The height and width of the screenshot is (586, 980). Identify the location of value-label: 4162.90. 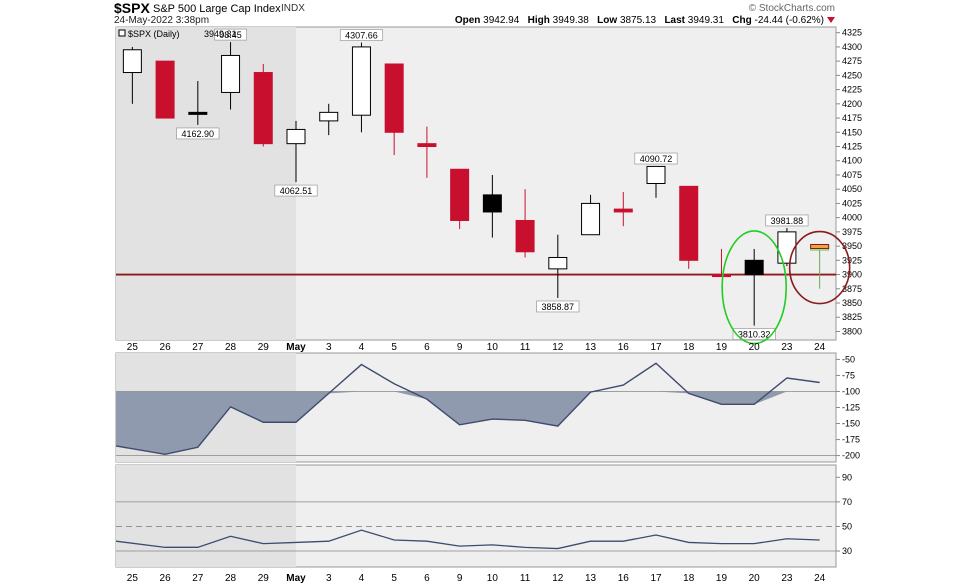
(198, 134).